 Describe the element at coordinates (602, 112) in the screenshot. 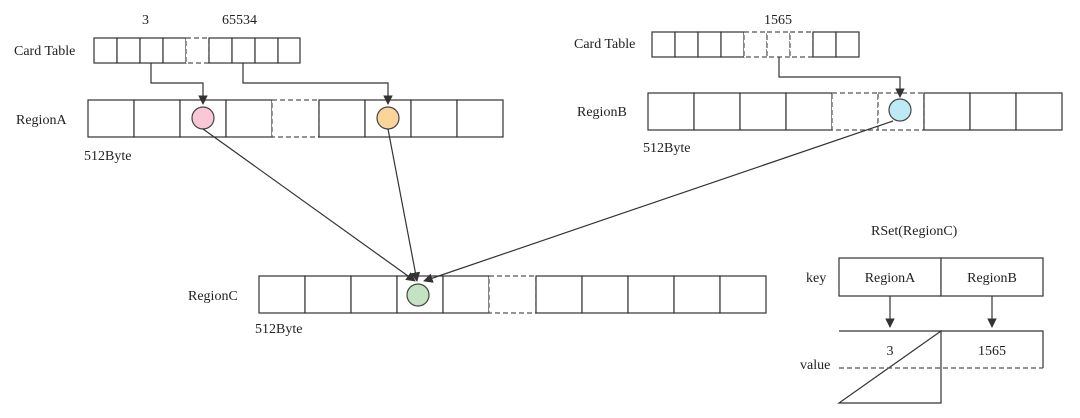

I see `region-b-label: RegionB` at that location.